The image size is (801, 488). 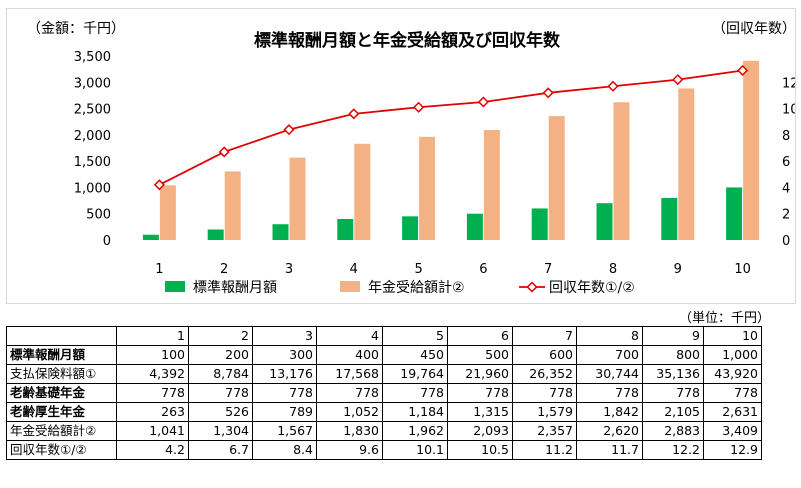 What do you see at coordinates (220, 431) in the screenshot?
I see `table-cell: 1,304` at bounding box center [220, 431].